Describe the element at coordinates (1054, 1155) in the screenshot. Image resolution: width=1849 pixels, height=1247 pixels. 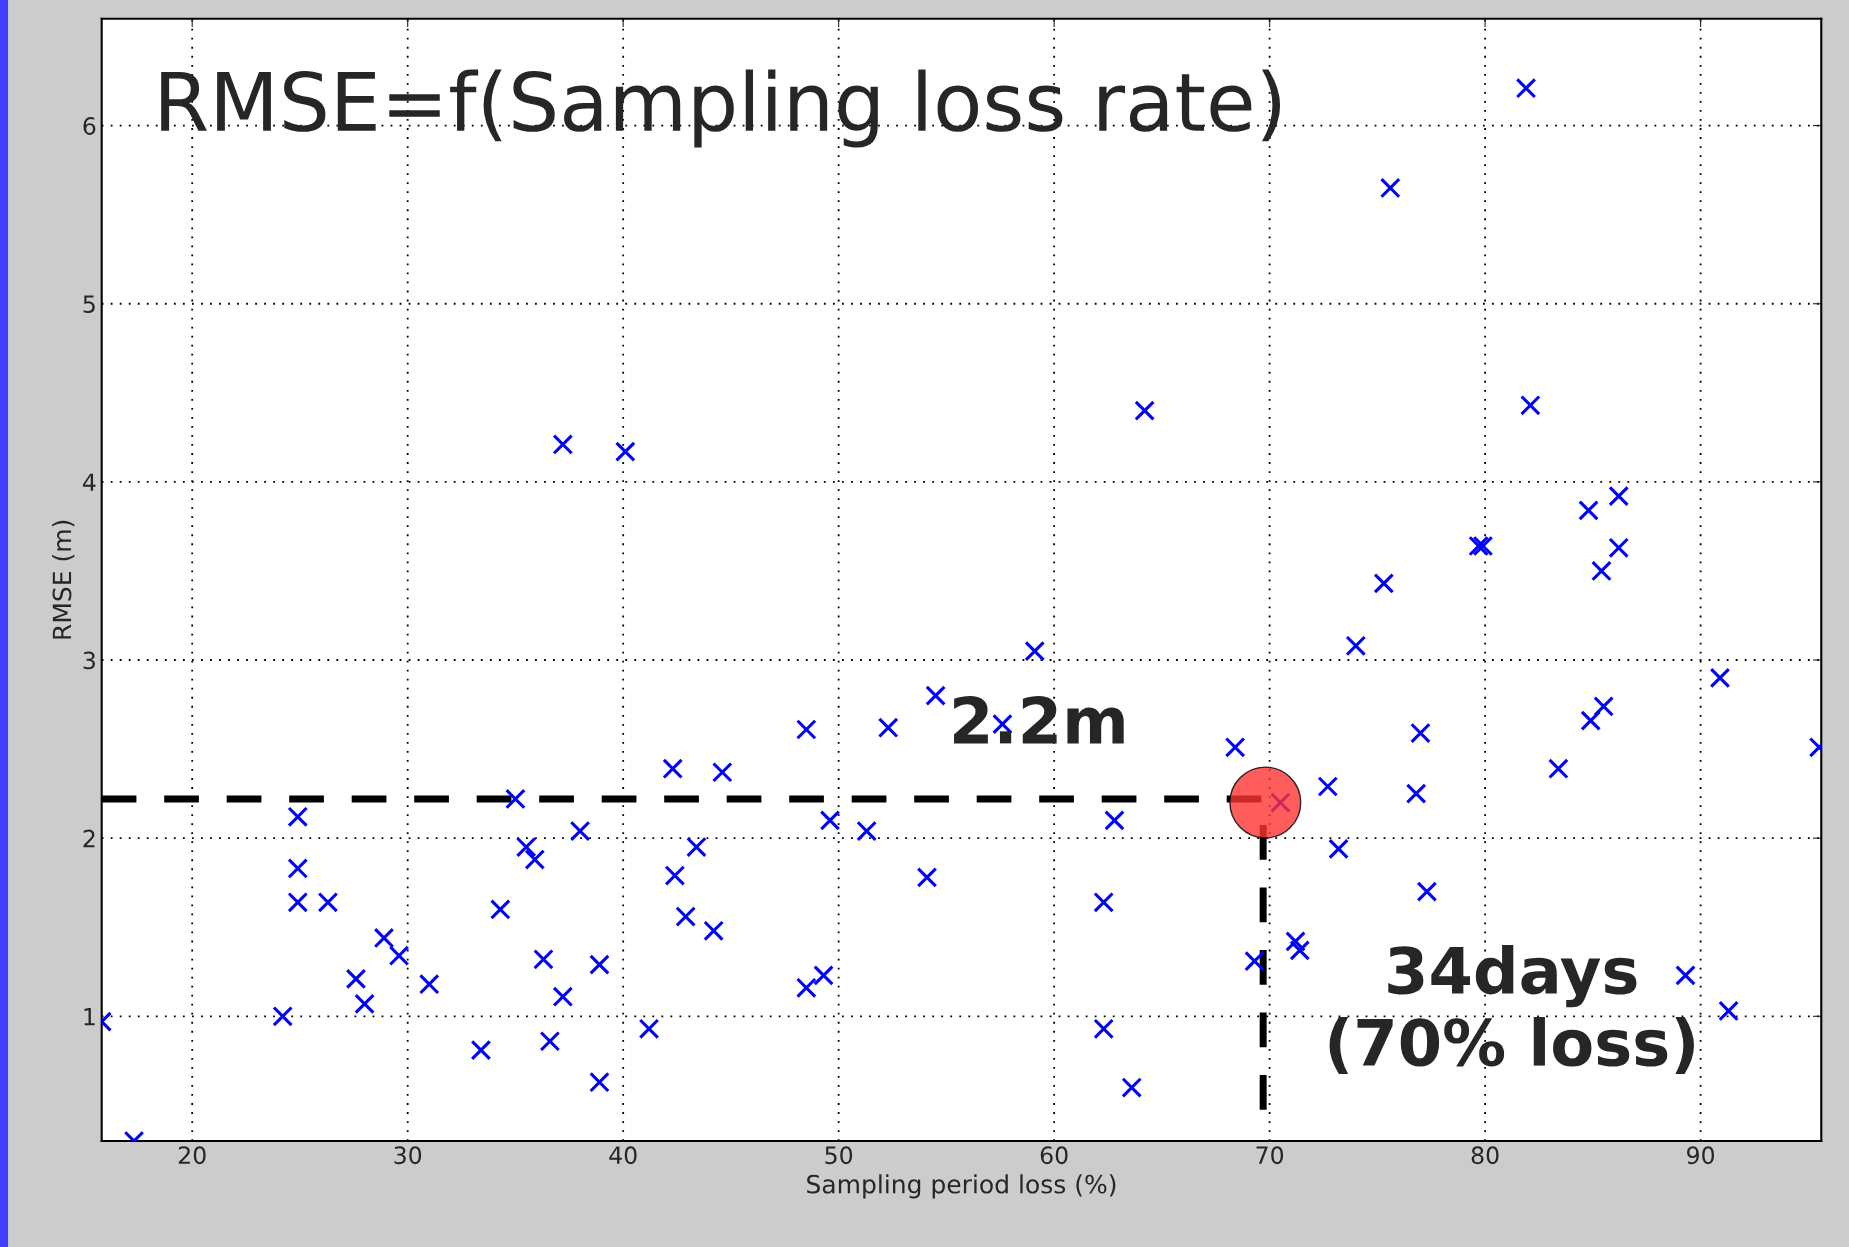
I see `x-tick-label: 60` at that location.